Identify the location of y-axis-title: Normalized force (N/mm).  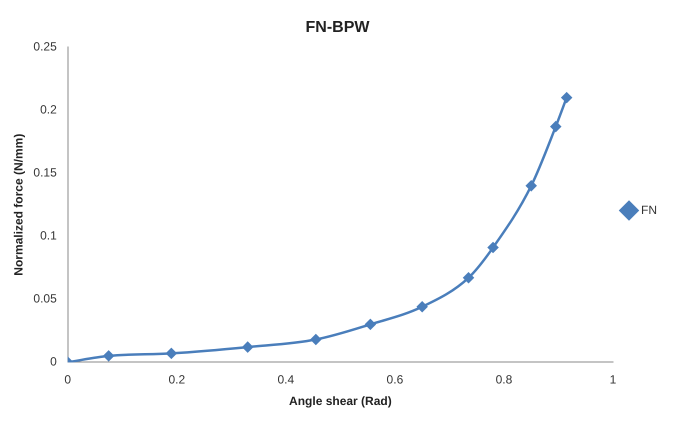
(19, 205).